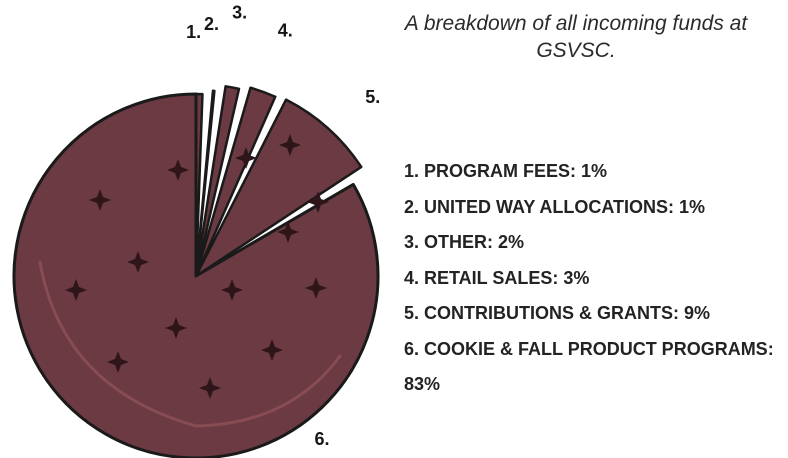  What do you see at coordinates (589, 366) in the screenshot?
I see `legend-item-cookie-fall-programs: 6. COOKIE & FALL PRODUCT PROGRAMS: 83%` at bounding box center [589, 366].